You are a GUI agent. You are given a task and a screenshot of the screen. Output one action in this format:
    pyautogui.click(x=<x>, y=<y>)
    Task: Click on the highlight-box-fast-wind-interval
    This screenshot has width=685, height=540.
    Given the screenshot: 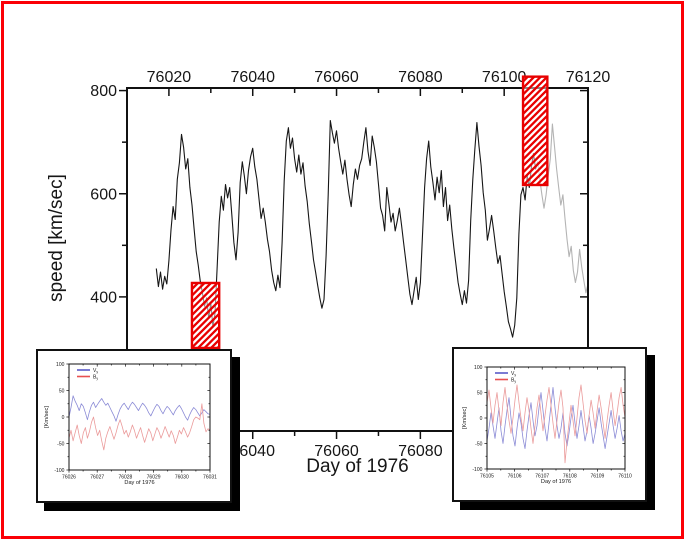 What is the action you would take?
    pyautogui.click(x=535, y=131)
    